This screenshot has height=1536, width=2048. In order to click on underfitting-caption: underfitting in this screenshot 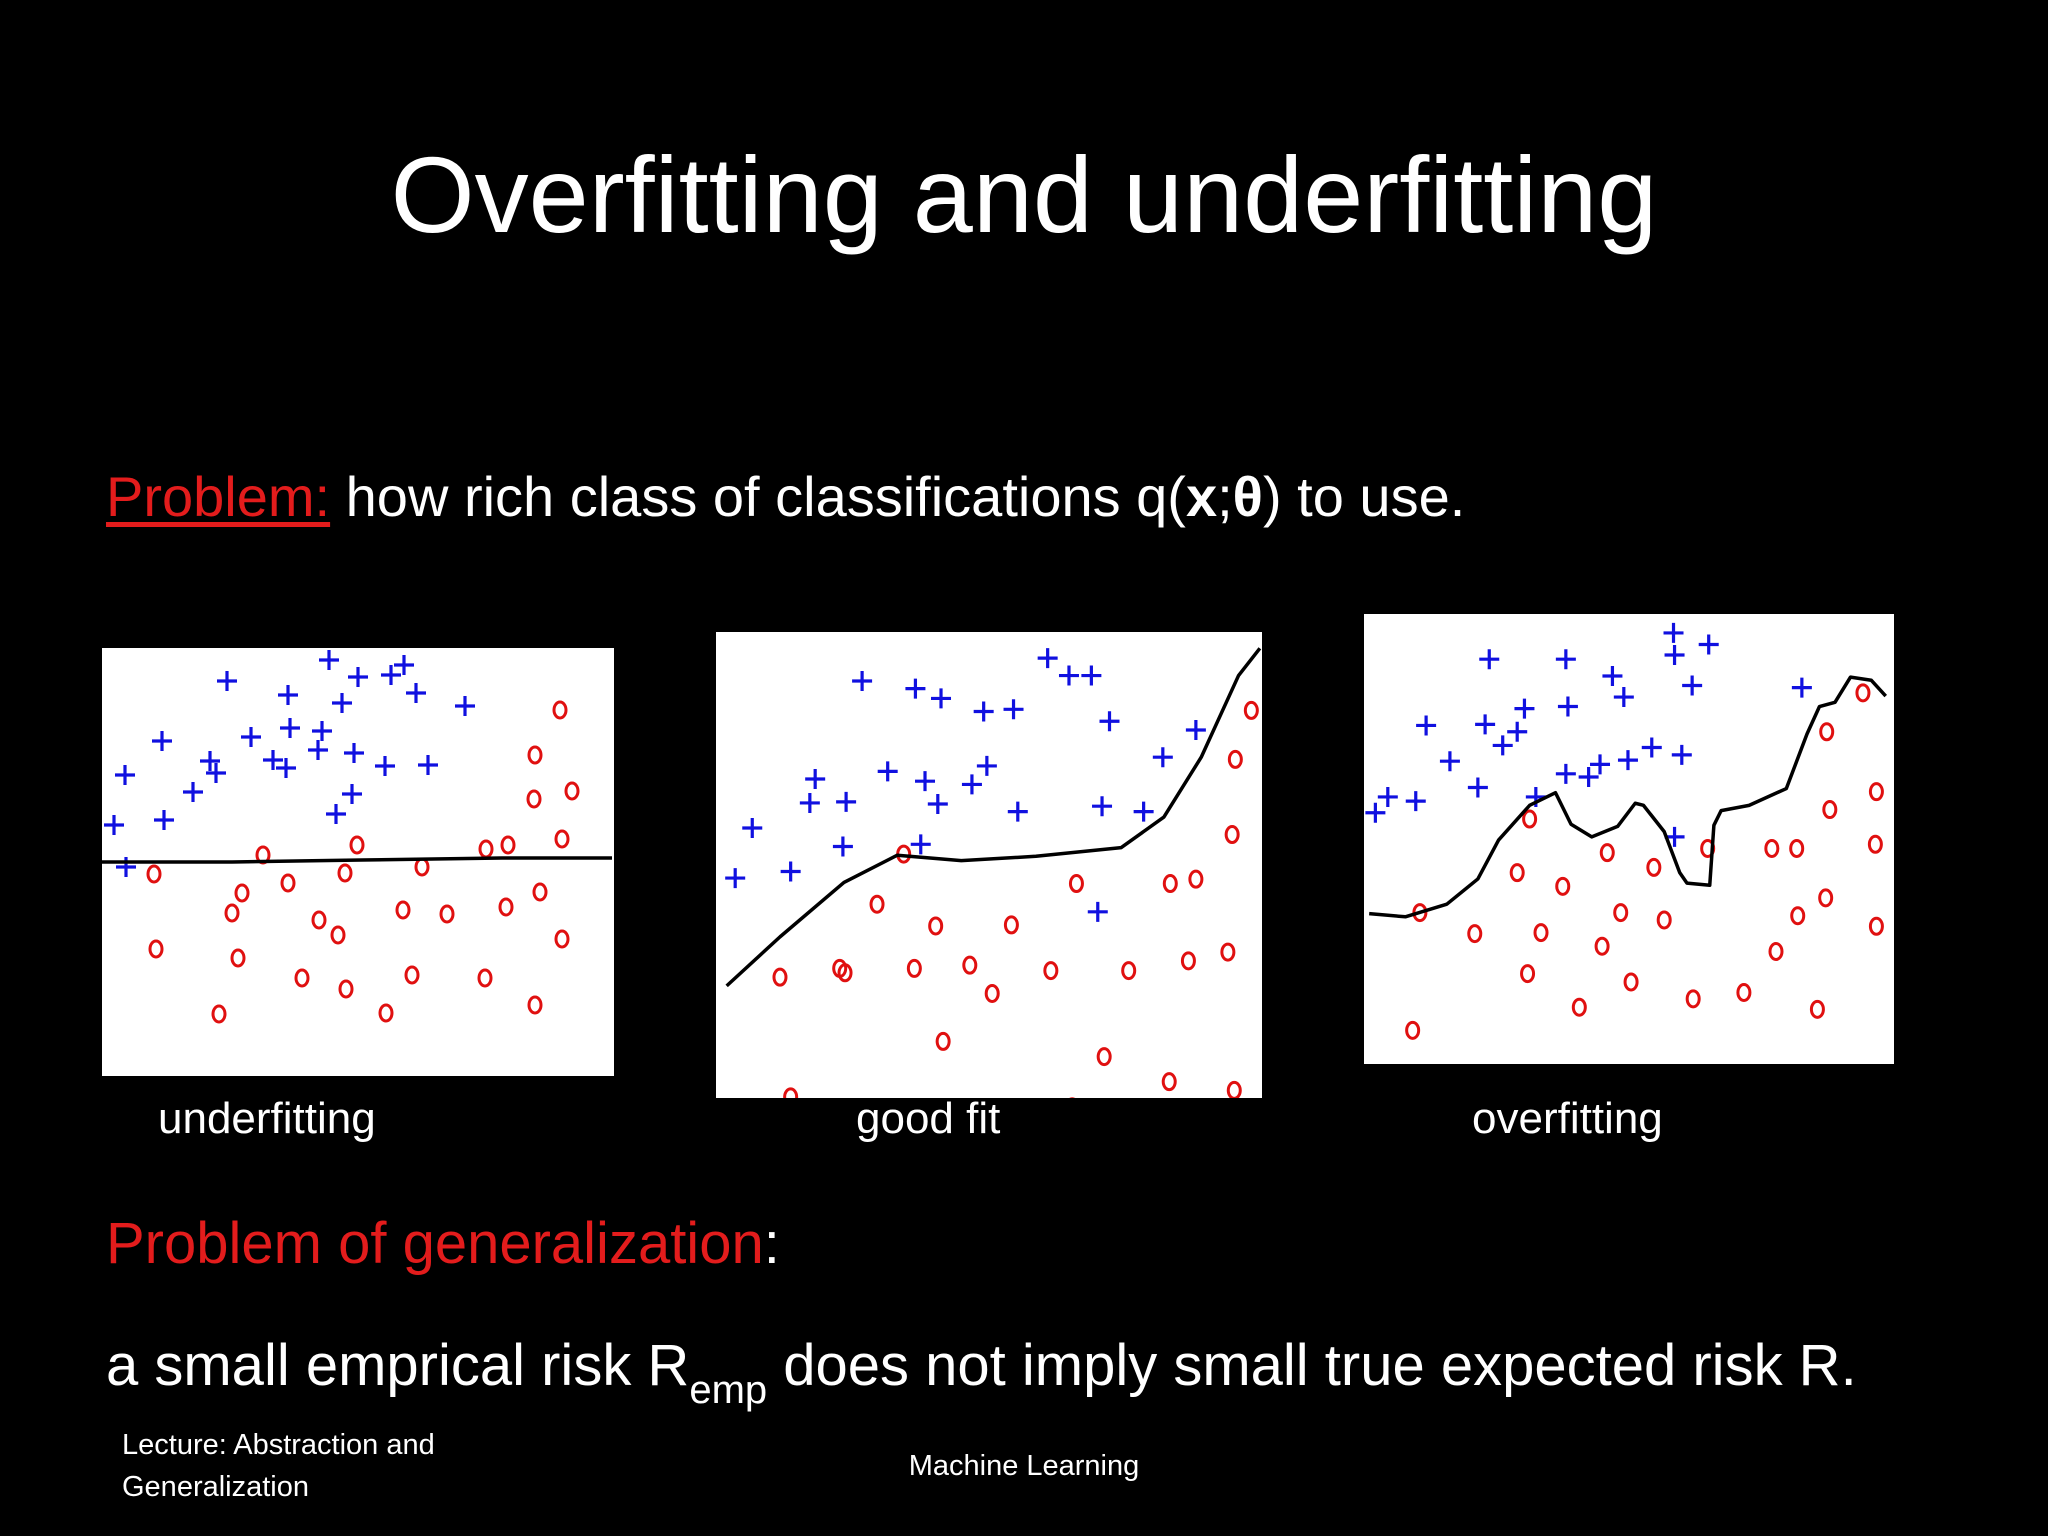, I will do `click(267, 1118)`.